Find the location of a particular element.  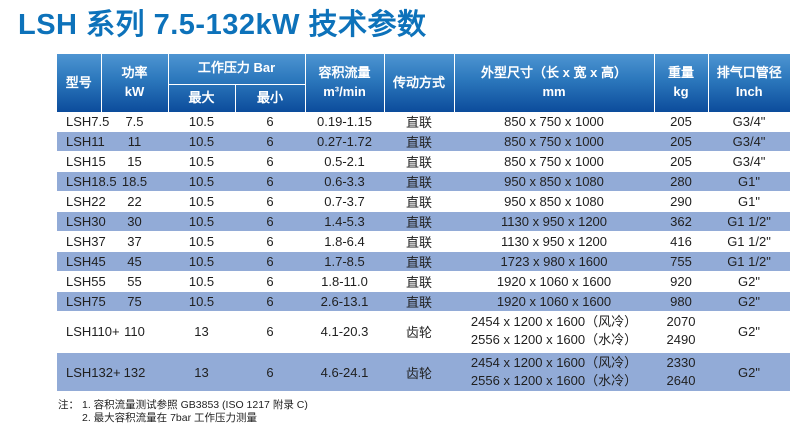

cell-flow: 0.6-3.3 is located at coordinates (345, 181).